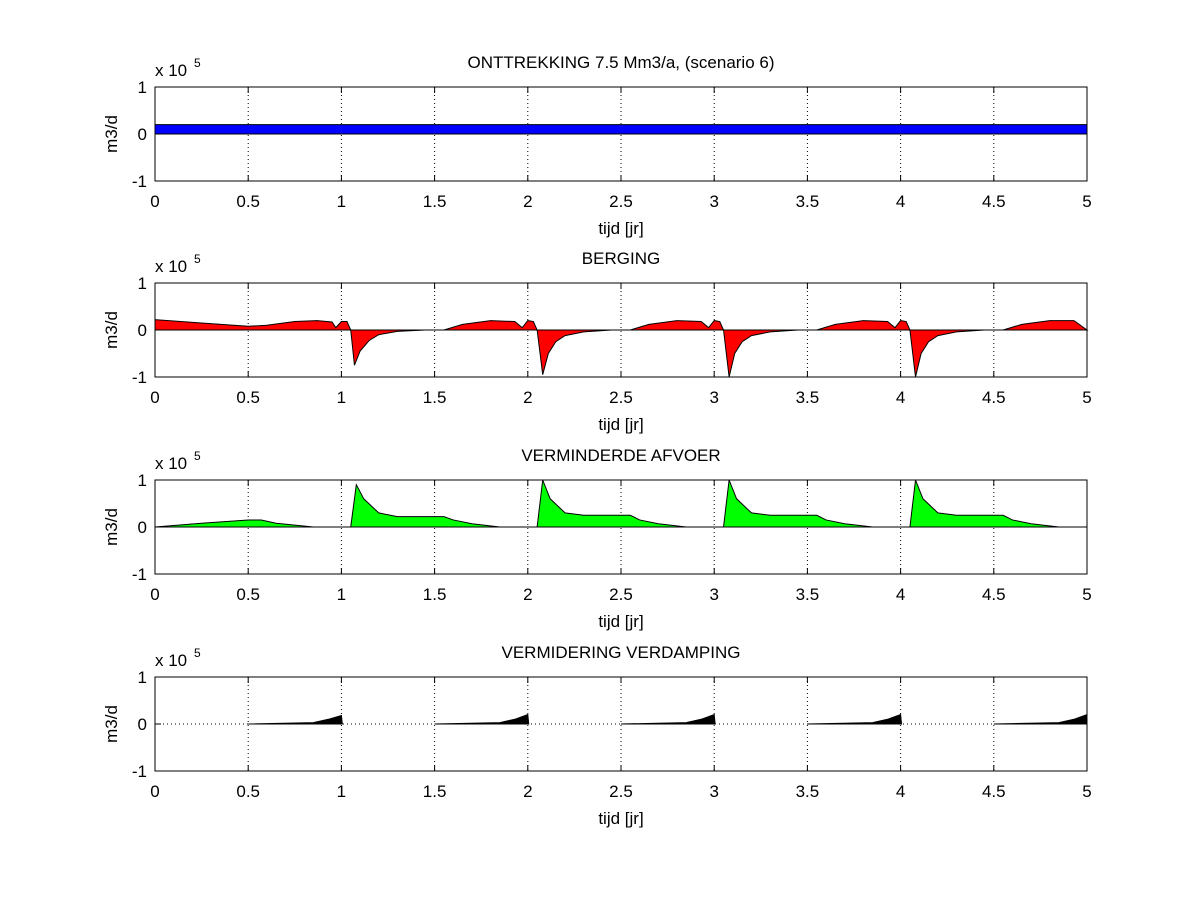 This screenshot has height=901, width=1201. Describe the element at coordinates (621, 258) in the screenshot. I see `chart-title: BERGING` at that location.